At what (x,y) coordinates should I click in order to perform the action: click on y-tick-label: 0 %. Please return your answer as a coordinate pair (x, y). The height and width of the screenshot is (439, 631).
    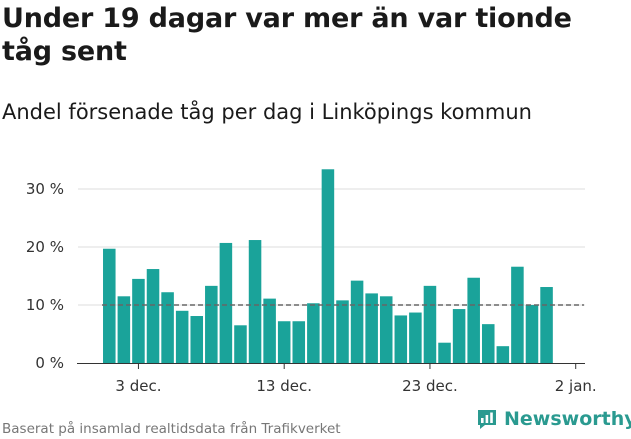
    Looking at the image, I should click on (49, 363).